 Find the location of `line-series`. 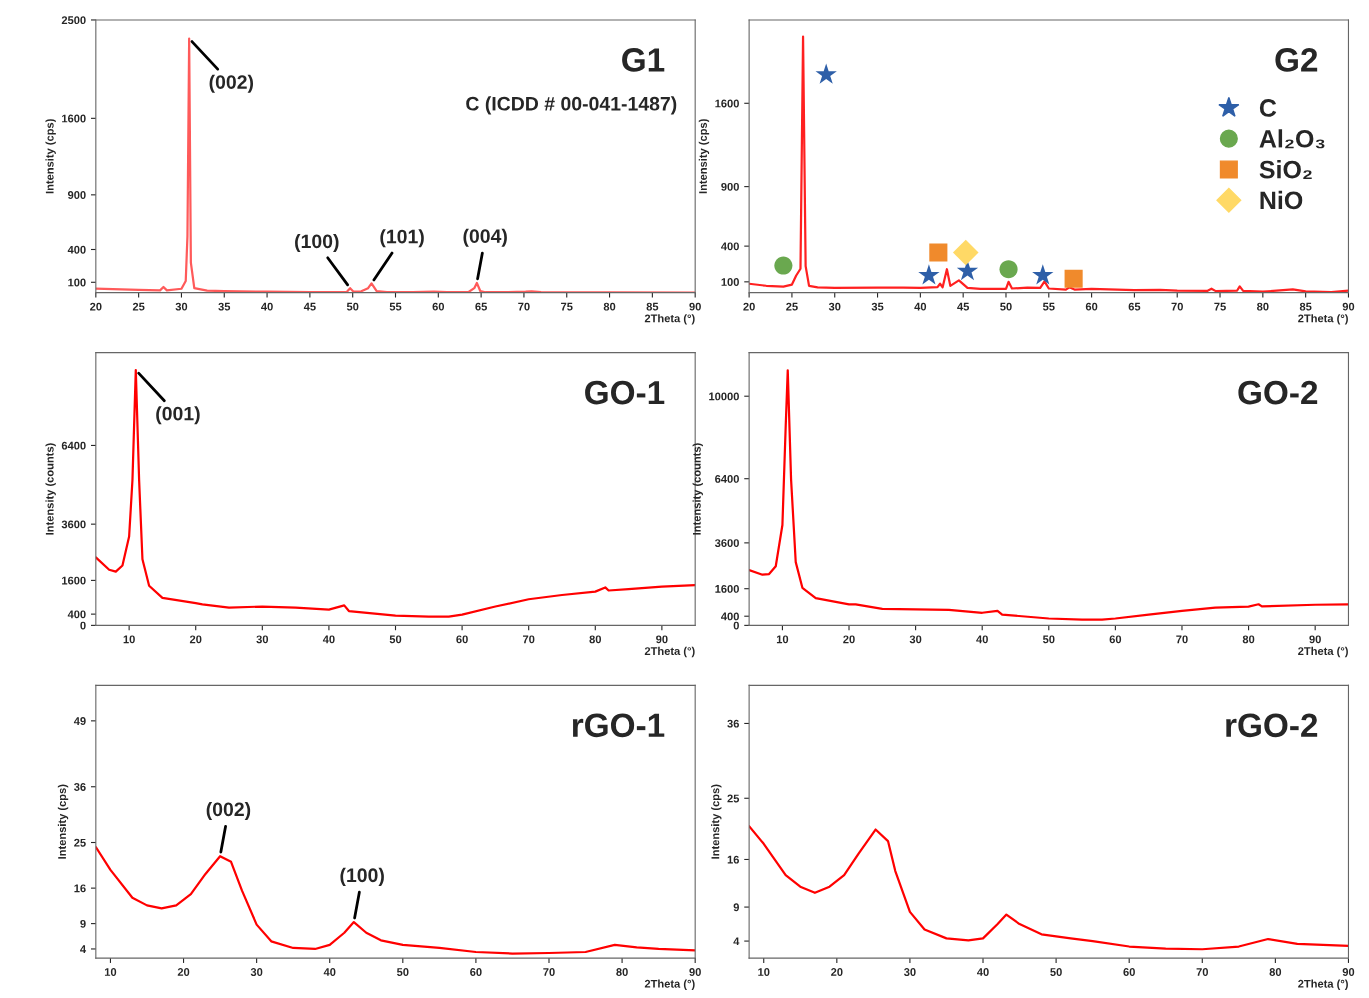

line-series is located at coordinates (395, 900).